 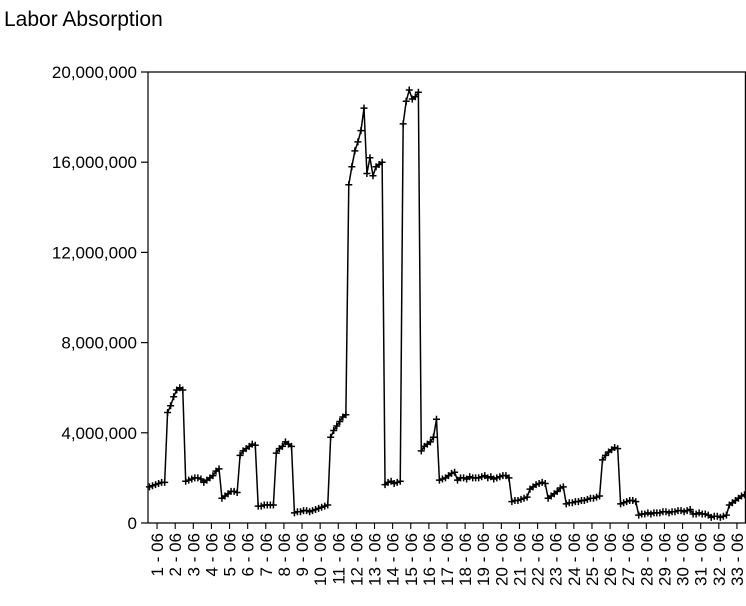 What do you see at coordinates (230, 554) in the screenshot?
I see `x-tick-label: 5 - 06` at bounding box center [230, 554].